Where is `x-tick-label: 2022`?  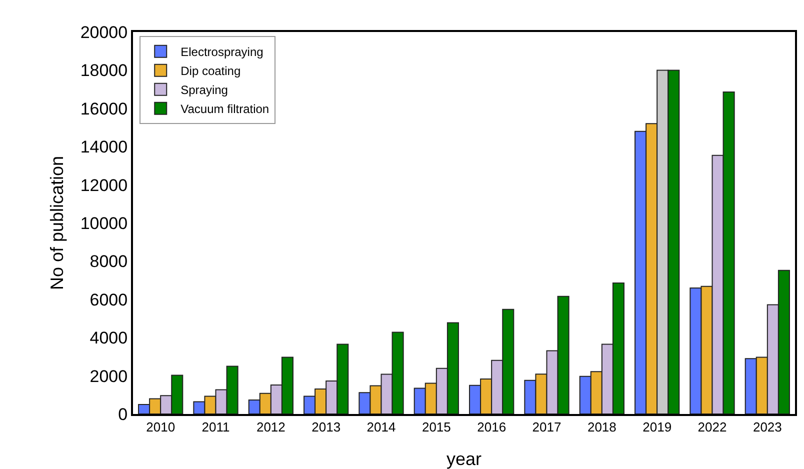 x-tick-label: 2022 is located at coordinates (712, 427).